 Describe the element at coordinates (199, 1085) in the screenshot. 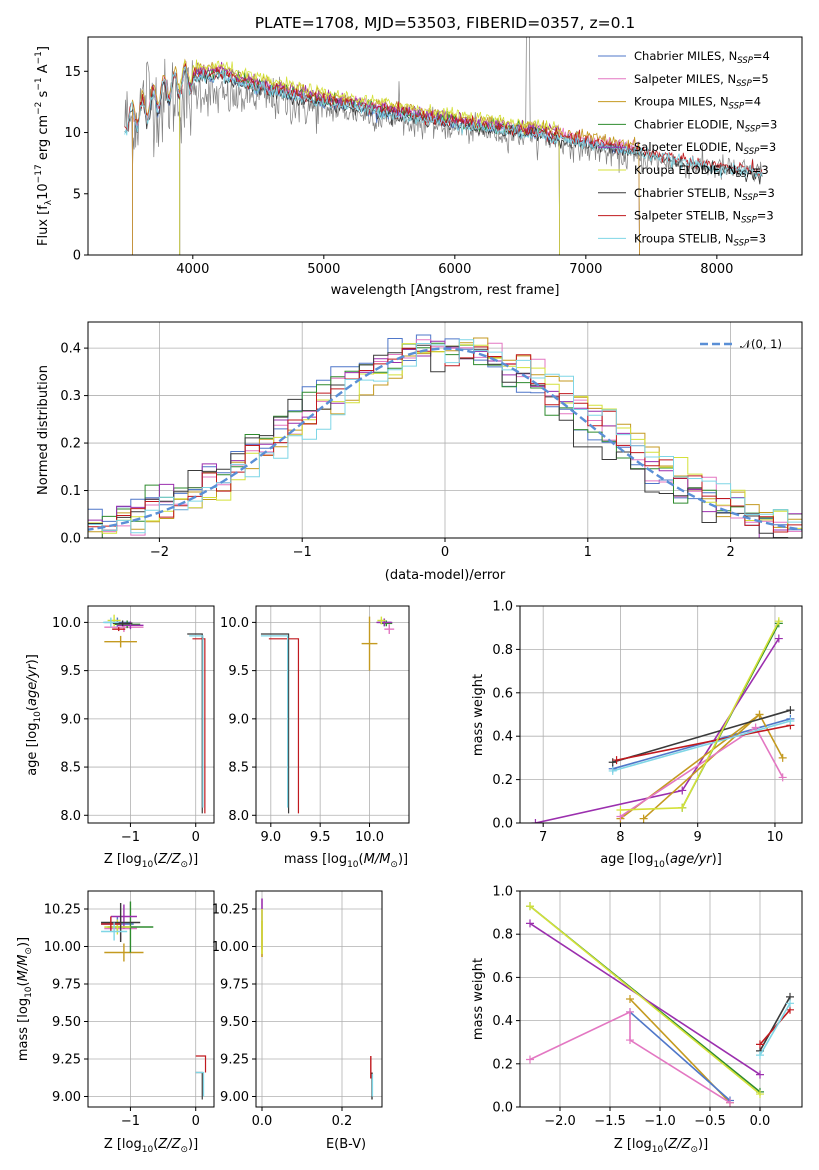

I see `mass-z-young-component` at that location.